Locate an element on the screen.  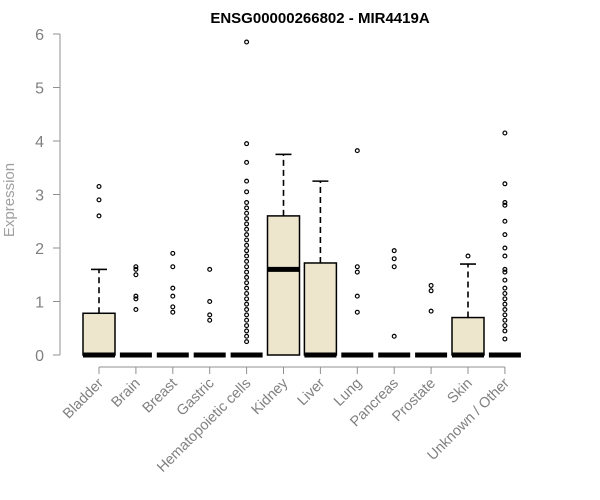
box-gastric is located at coordinates (209, 312).